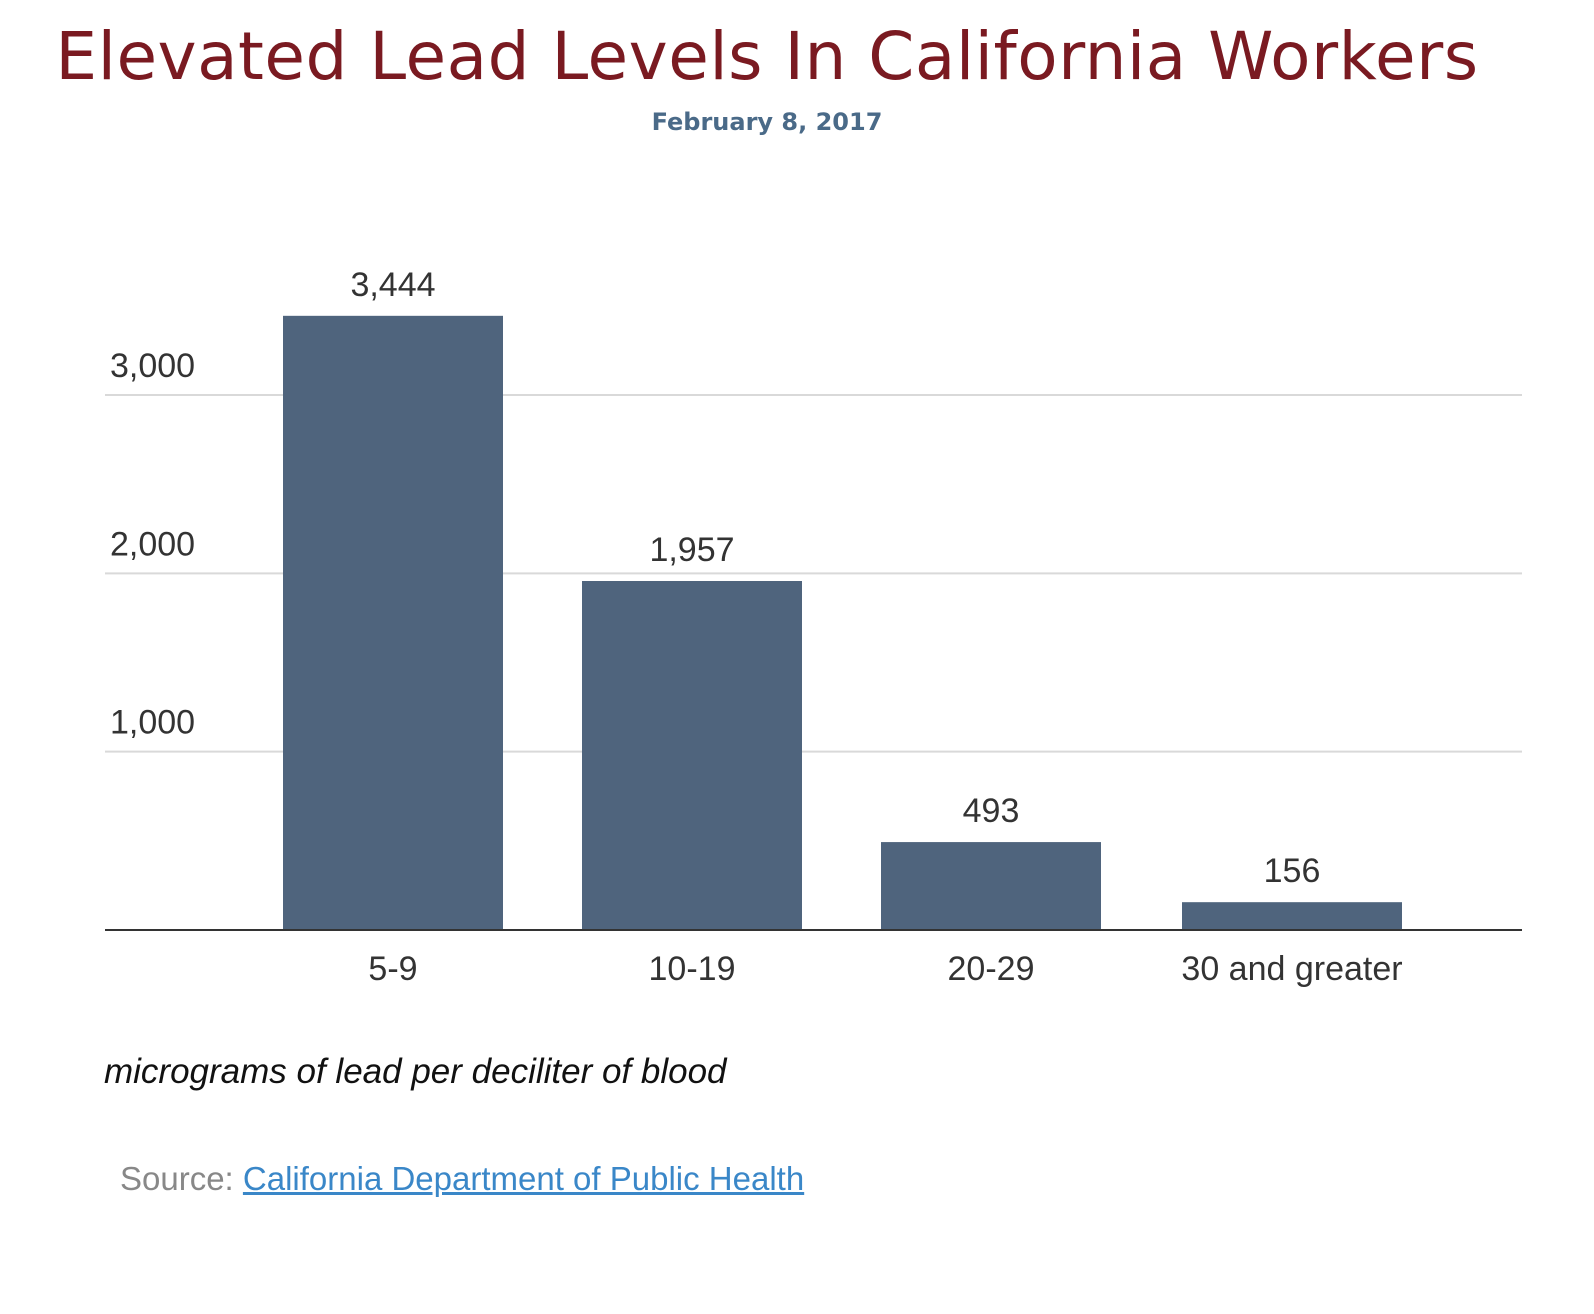 The image size is (1594, 1314). I want to click on value-label: 1,957, so click(691, 550).